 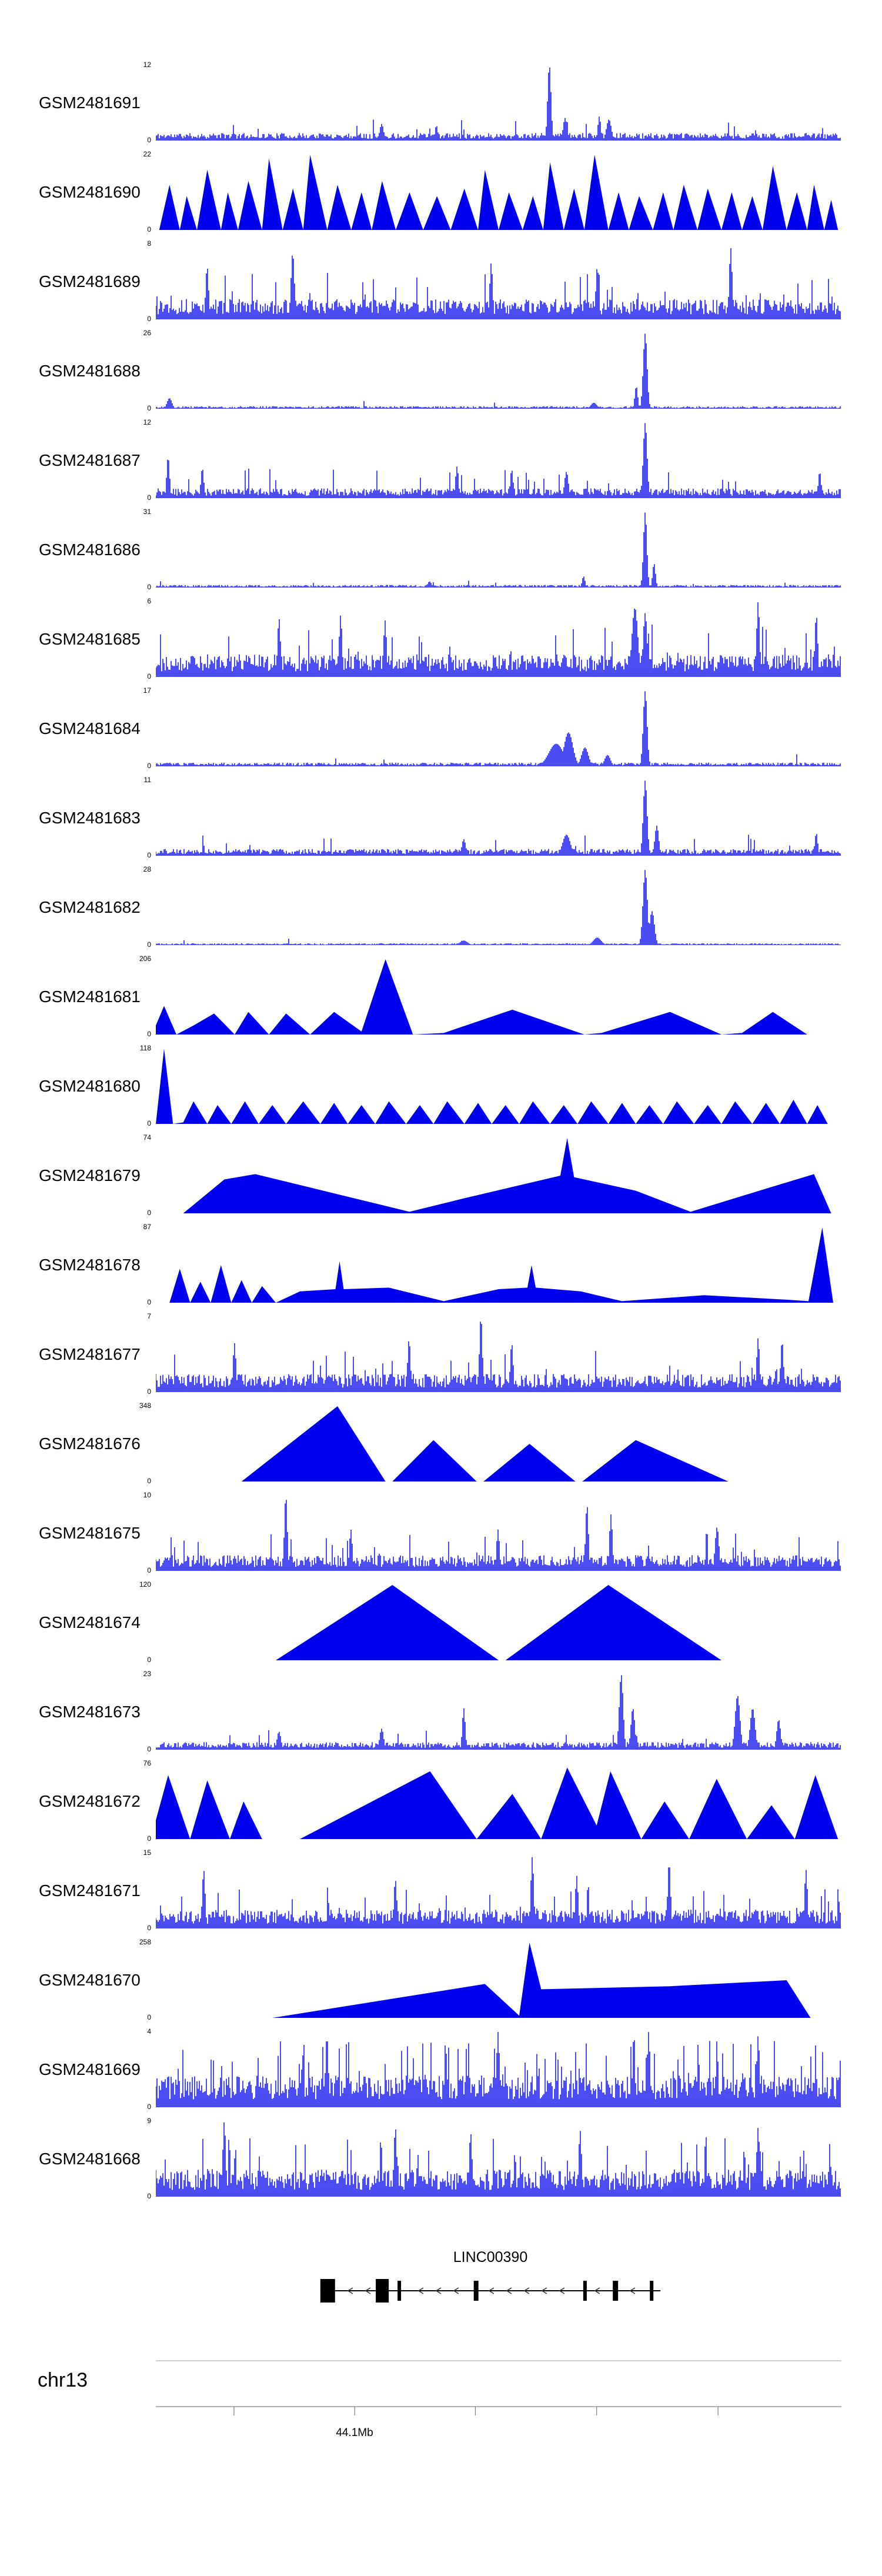 I want to click on track-label: GSM2481670, so click(x=90, y=1980).